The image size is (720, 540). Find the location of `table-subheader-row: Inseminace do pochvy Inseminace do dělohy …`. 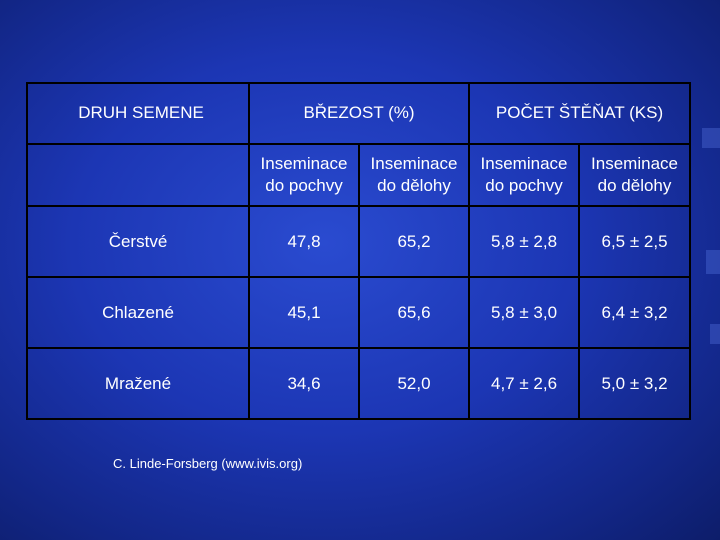

table-subheader-row: Inseminace do pochvy Inseminace do dělohy … is located at coordinates (359, 175).